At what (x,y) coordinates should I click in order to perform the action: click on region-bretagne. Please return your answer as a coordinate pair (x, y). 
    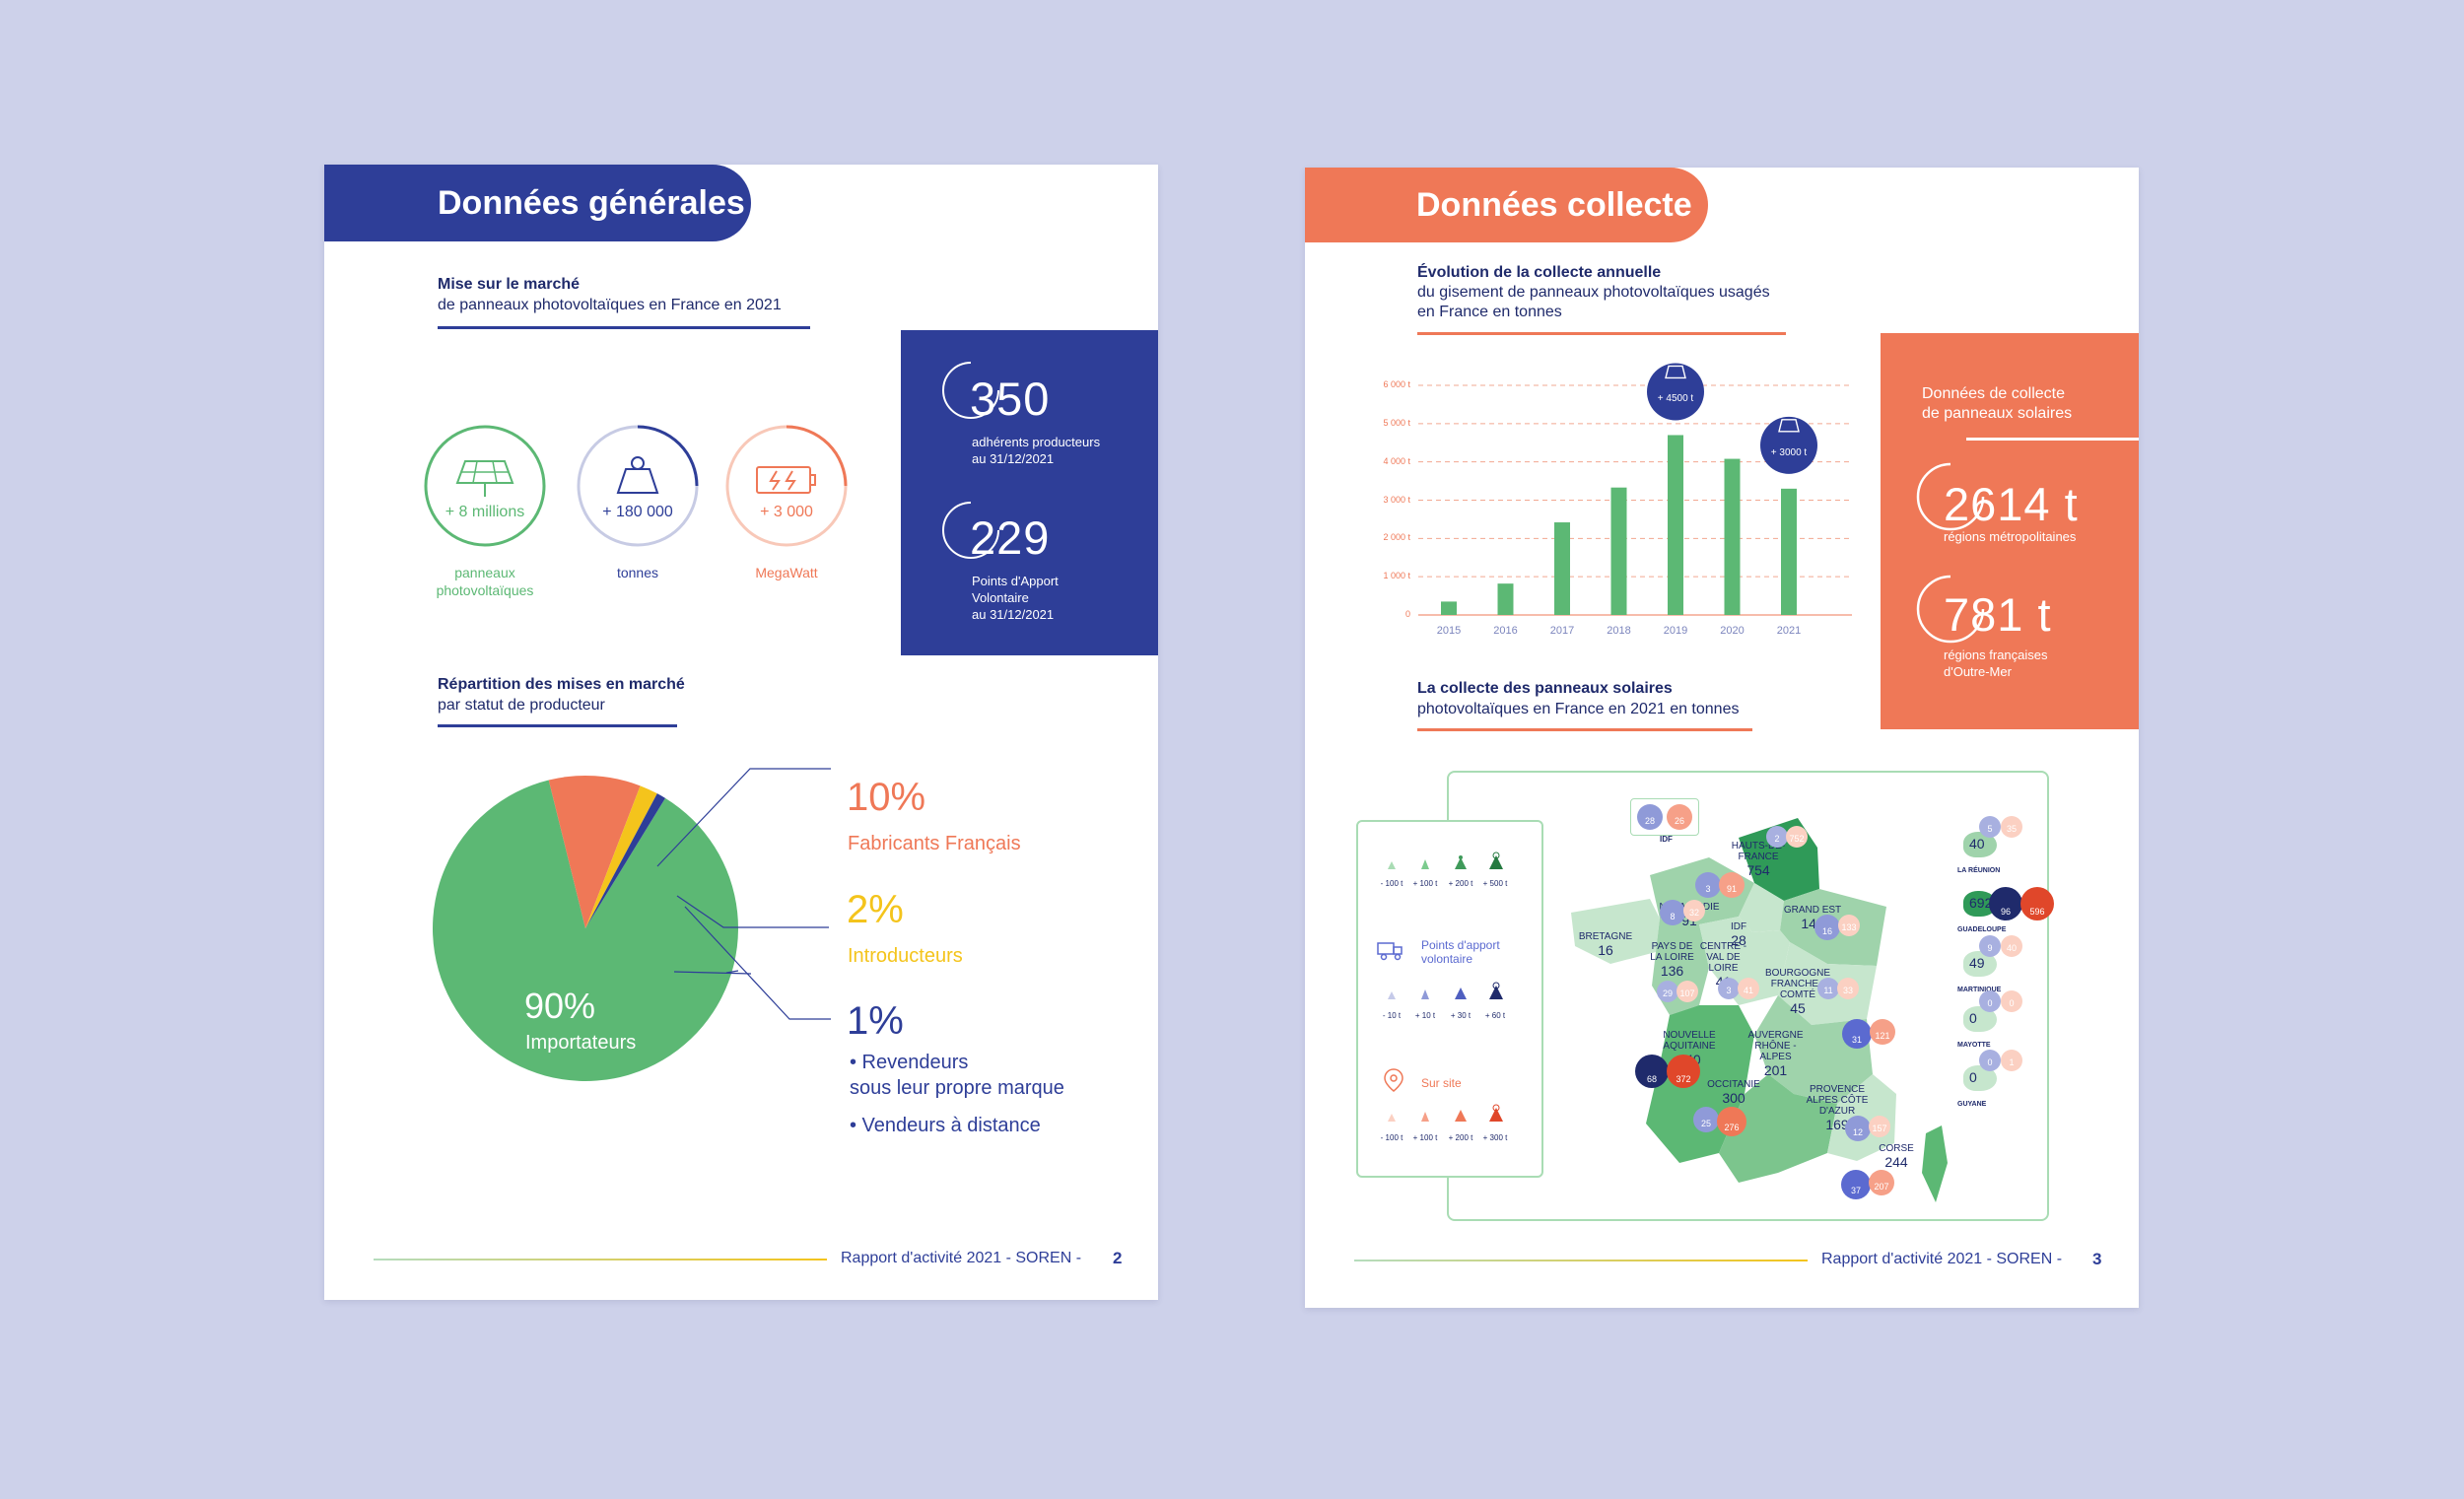
    Looking at the image, I should click on (1615, 932).